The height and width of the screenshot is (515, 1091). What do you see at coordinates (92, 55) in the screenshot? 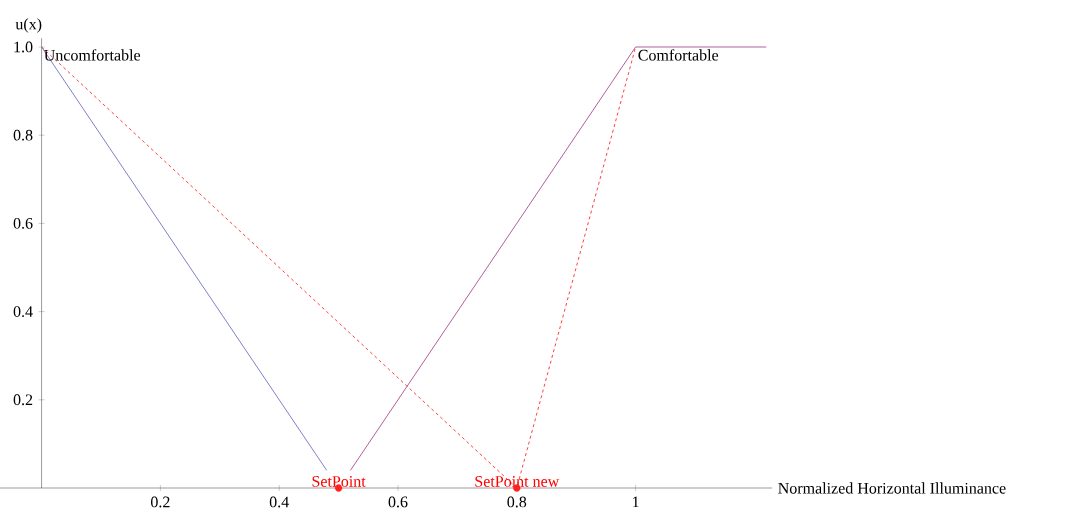
I see `series-label: Uncomfortable` at bounding box center [92, 55].